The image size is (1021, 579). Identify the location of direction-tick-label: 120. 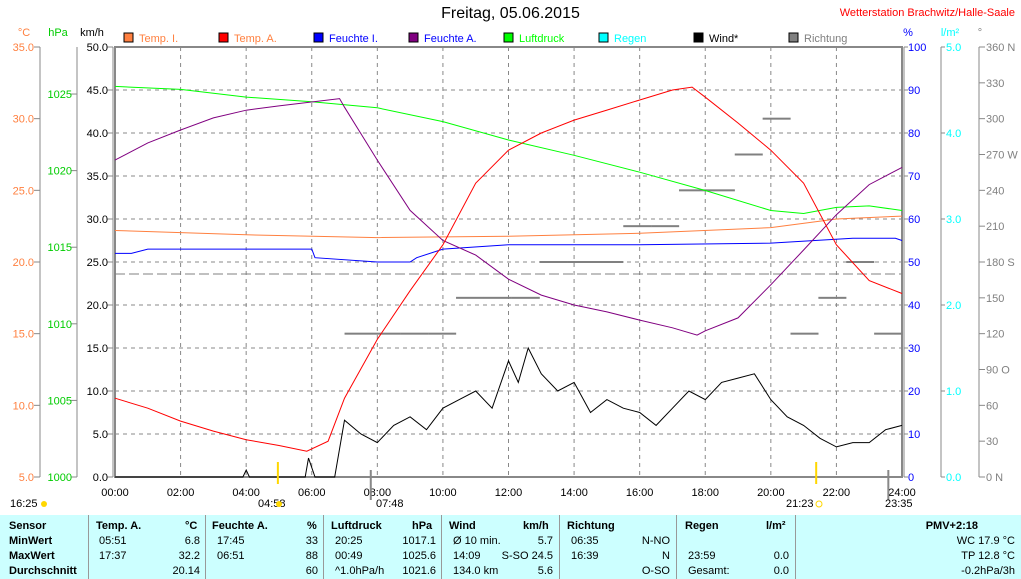
(995, 335).